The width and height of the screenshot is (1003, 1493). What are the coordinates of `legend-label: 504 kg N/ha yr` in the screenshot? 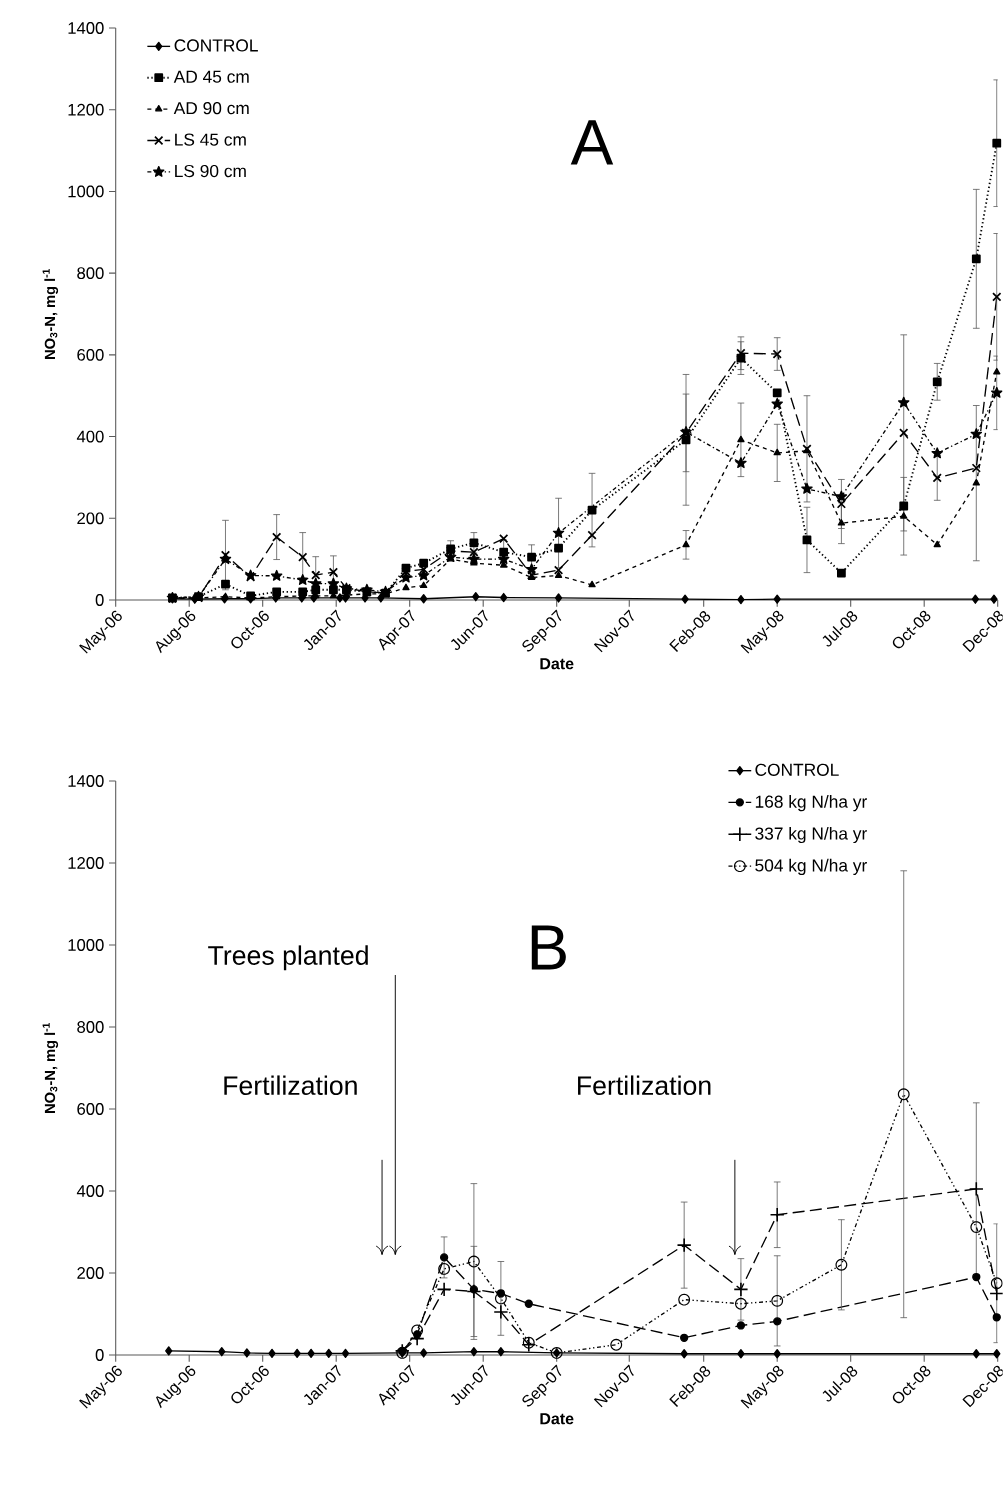 It's located at (811, 867).